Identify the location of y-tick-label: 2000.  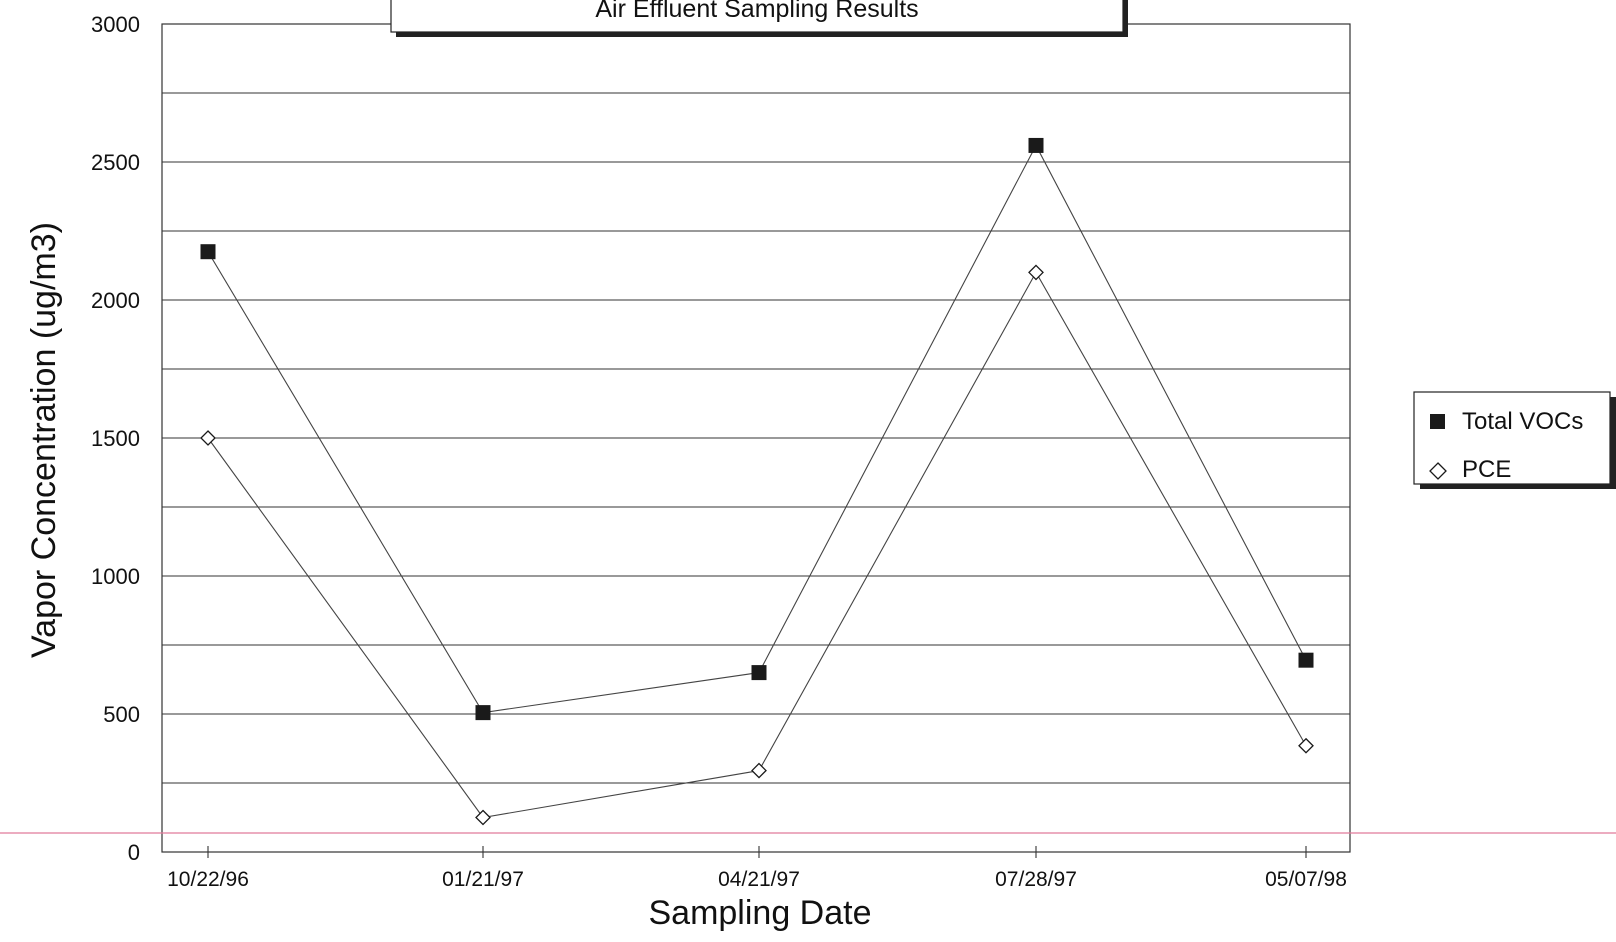
(115, 300).